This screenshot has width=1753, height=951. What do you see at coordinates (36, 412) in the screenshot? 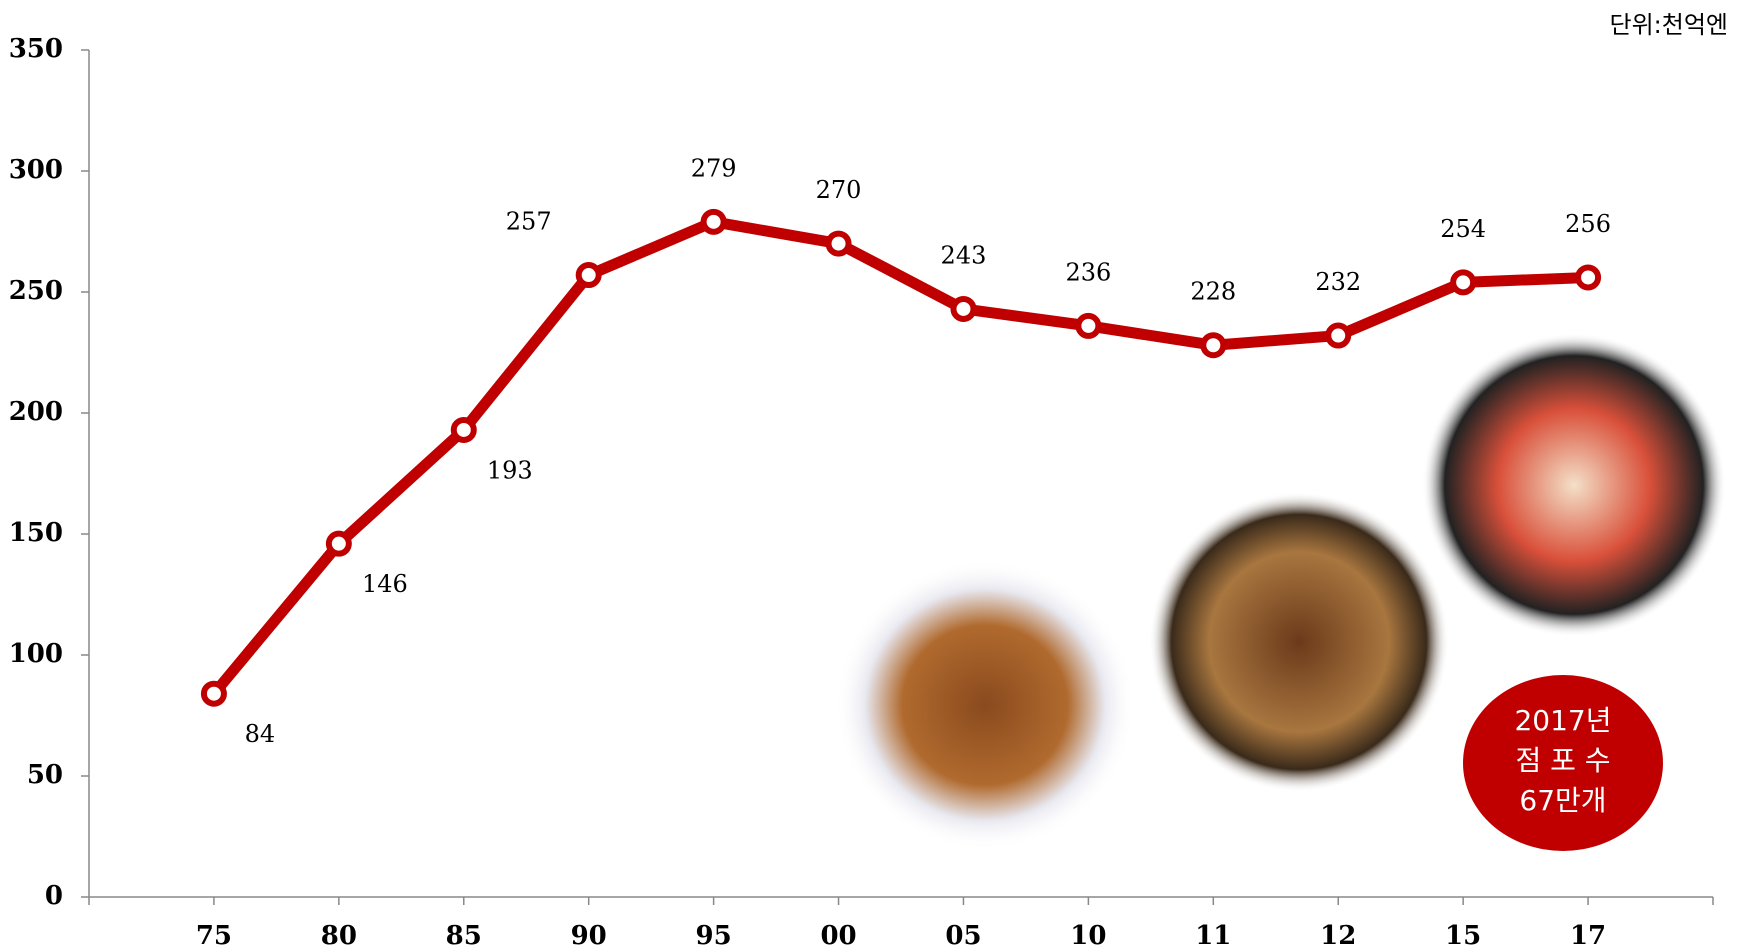
I see `y-tick-label: 200` at bounding box center [36, 412].